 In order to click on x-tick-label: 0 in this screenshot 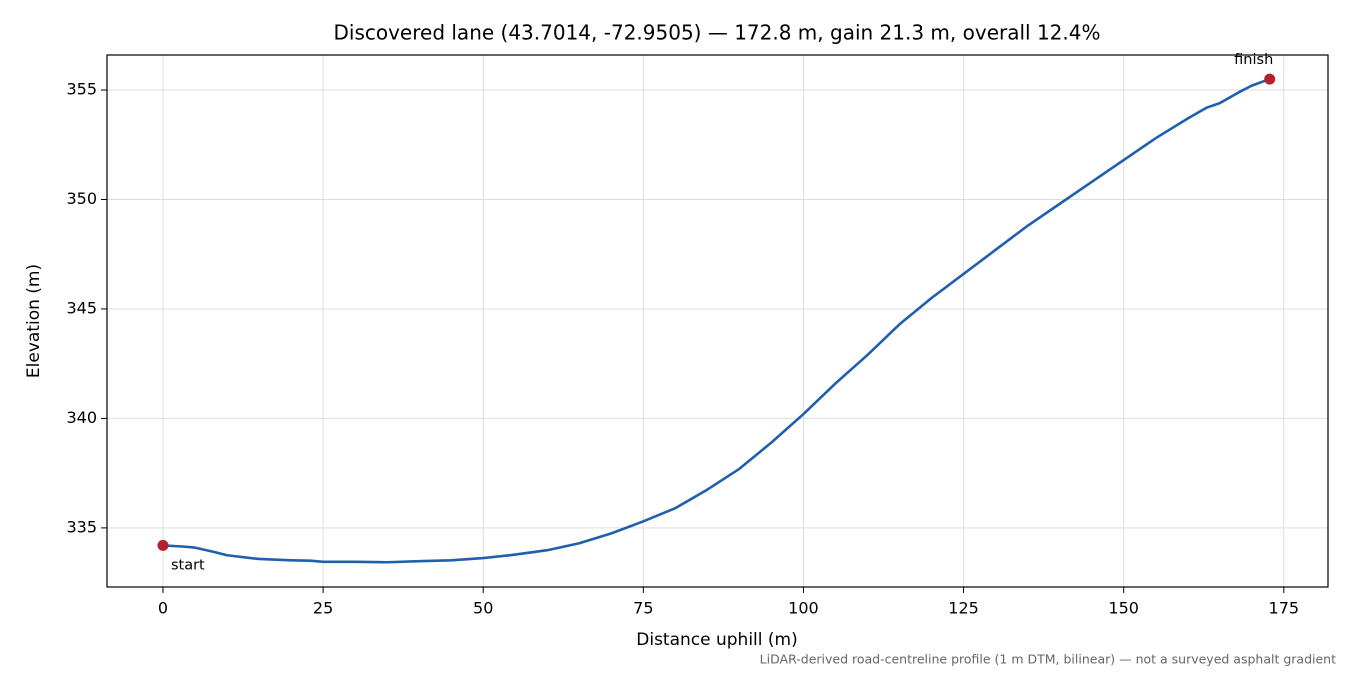, I will do `click(163, 608)`.